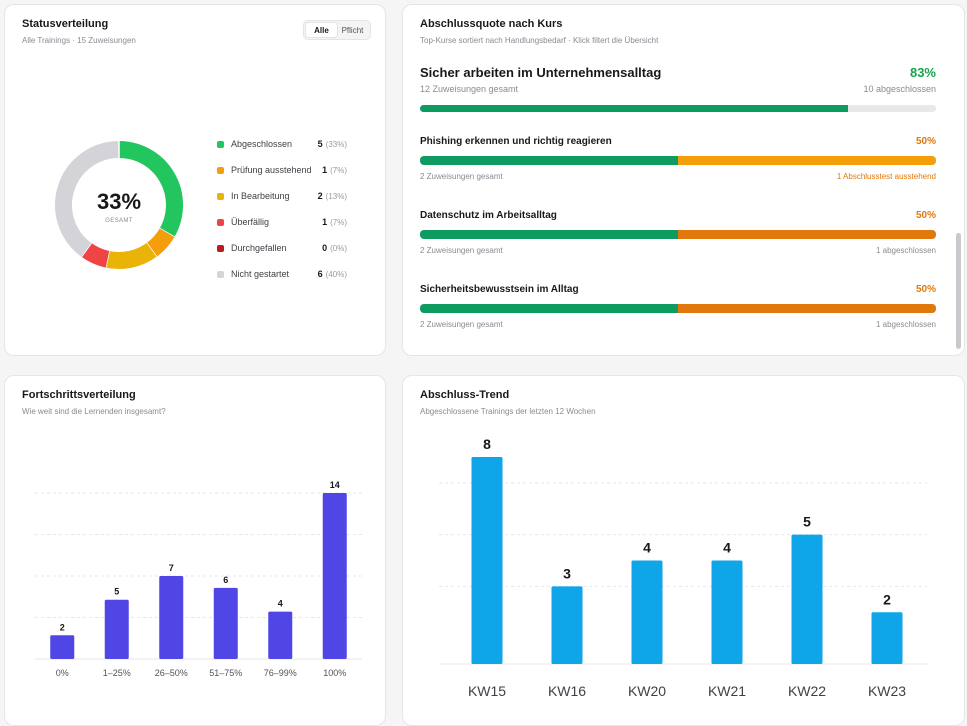 The image size is (967, 726). I want to click on bar-kw20, so click(647, 612).